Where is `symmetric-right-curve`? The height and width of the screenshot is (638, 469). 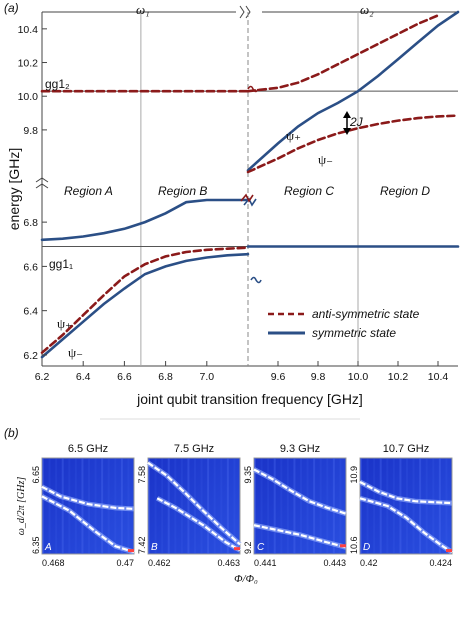 symmetric-right-curve is located at coordinates (353, 91).